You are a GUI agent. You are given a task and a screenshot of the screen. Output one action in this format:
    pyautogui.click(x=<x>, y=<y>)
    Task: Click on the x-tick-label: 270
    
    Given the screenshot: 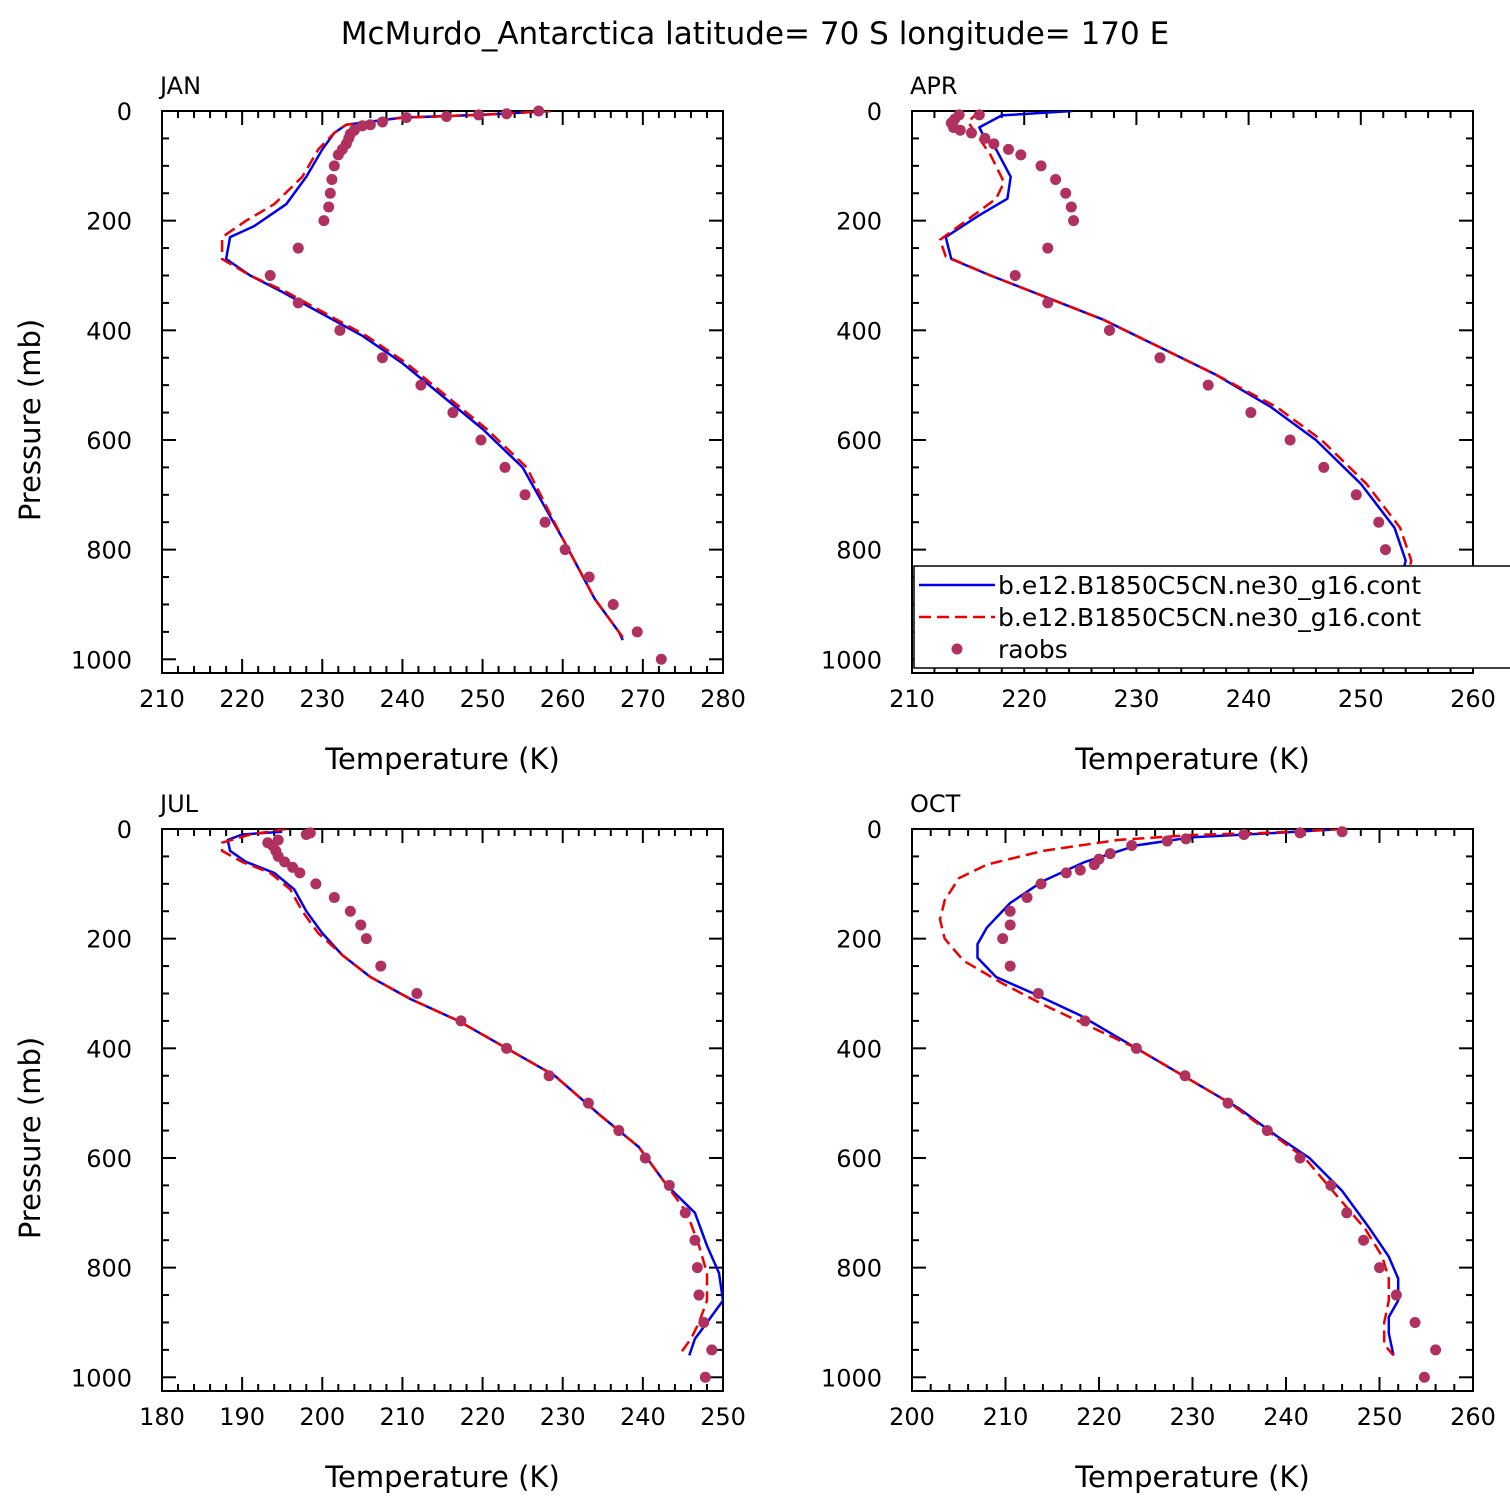 What is the action you would take?
    pyautogui.click(x=643, y=699)
    